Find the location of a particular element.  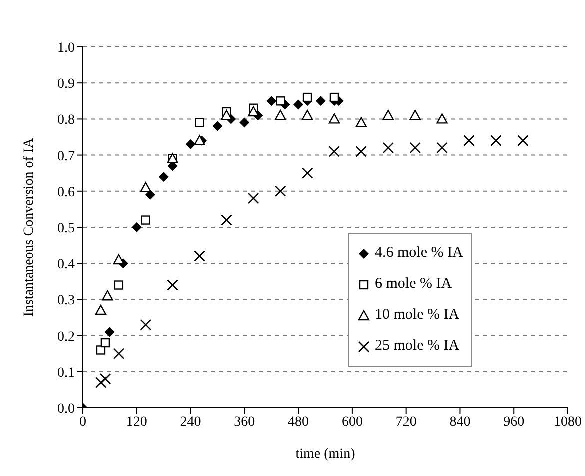

x-tick-label: 0 is located at coordinates (83, 422).